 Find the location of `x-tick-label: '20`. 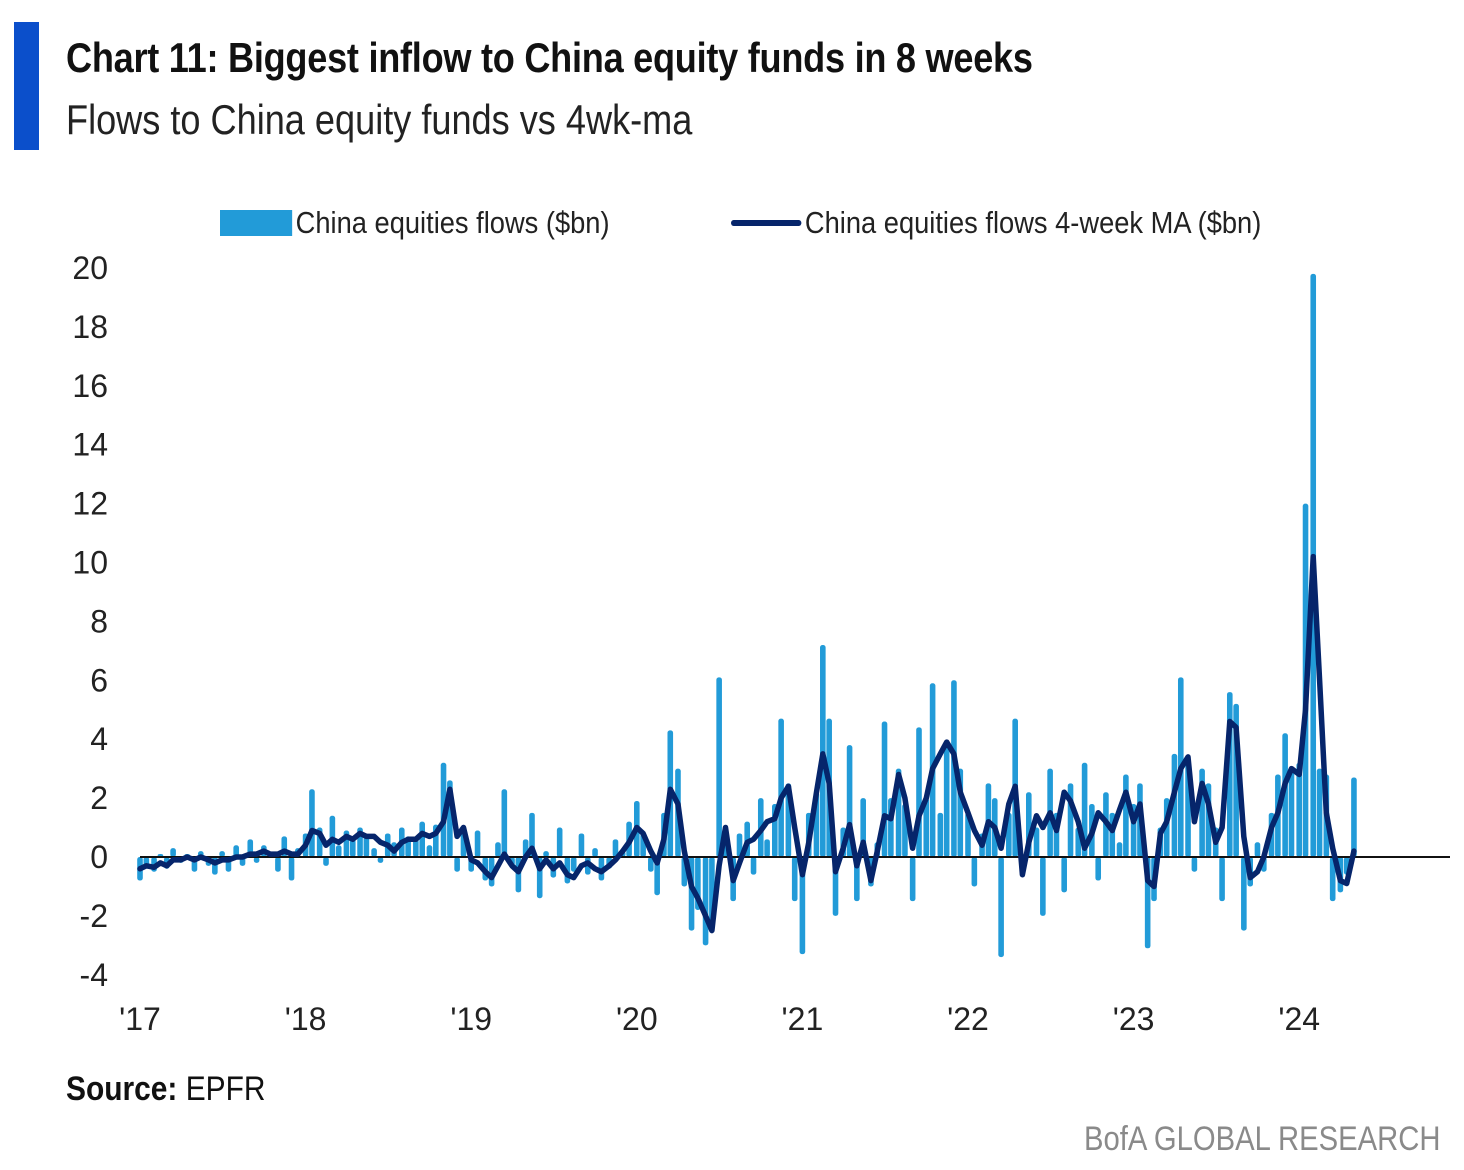

x-tick-label: '20 is located at coordinates (637, 1019).